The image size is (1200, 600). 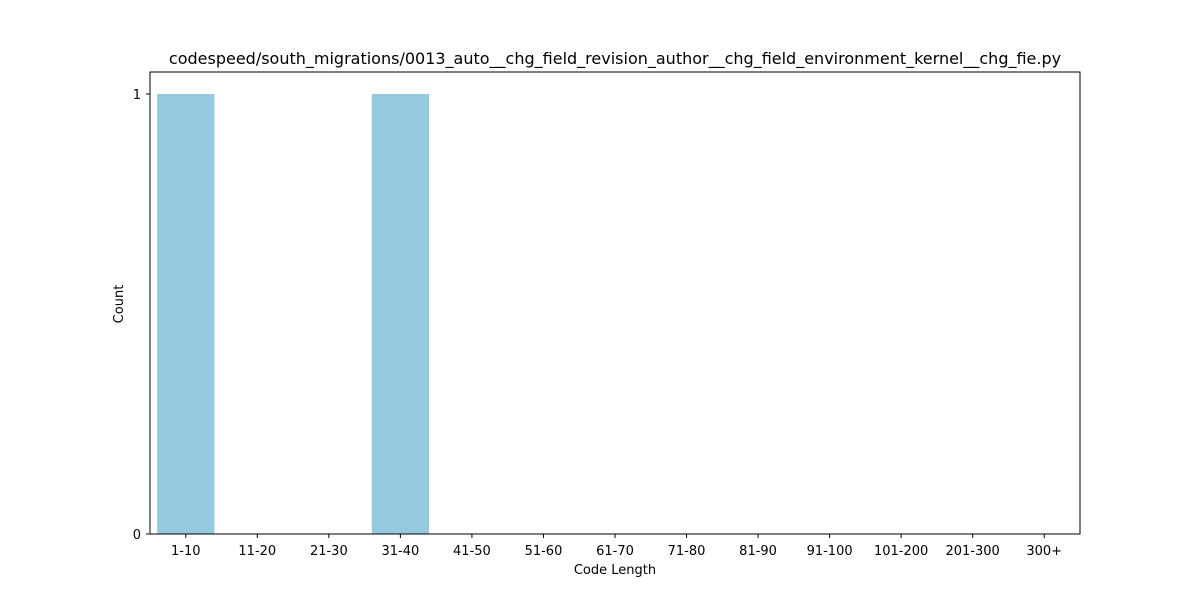 I want to click on y-tick-label: 1, so click(x=137, y=95).